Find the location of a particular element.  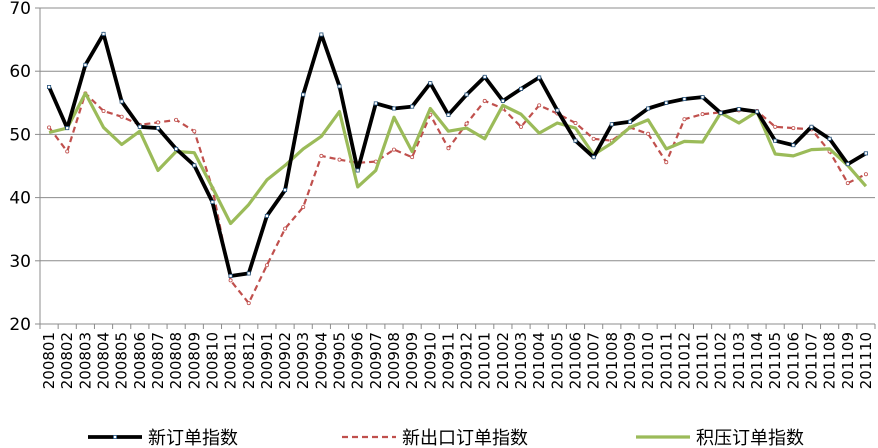

x-tick-label: 201103 is located at coordinates (739, 360).